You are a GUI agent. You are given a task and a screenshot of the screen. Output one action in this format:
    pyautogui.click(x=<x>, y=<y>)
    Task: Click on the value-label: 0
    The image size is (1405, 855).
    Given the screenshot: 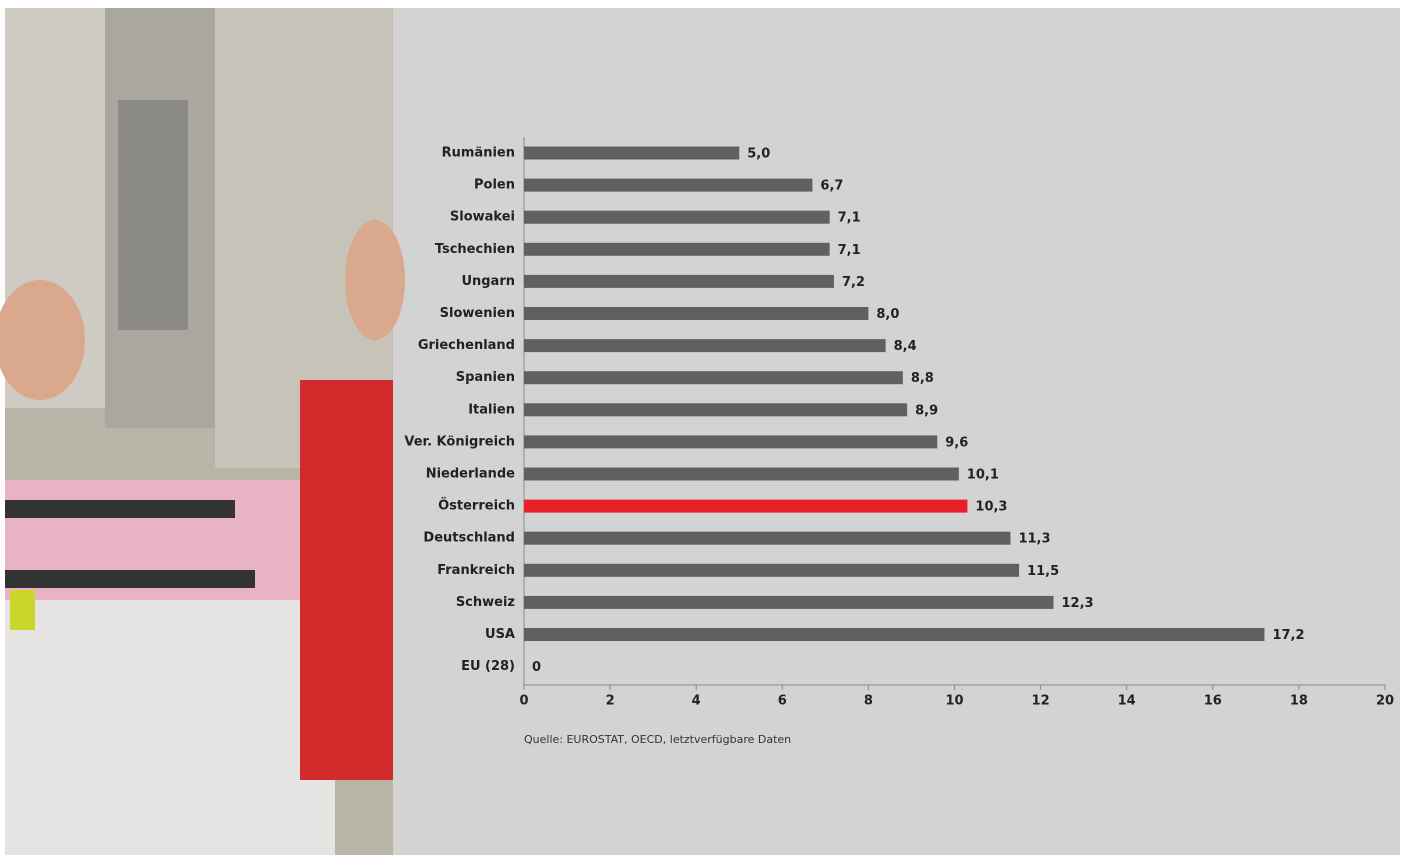 What is the action you would take?
    pyautogui.click(x=536, y=667)
    